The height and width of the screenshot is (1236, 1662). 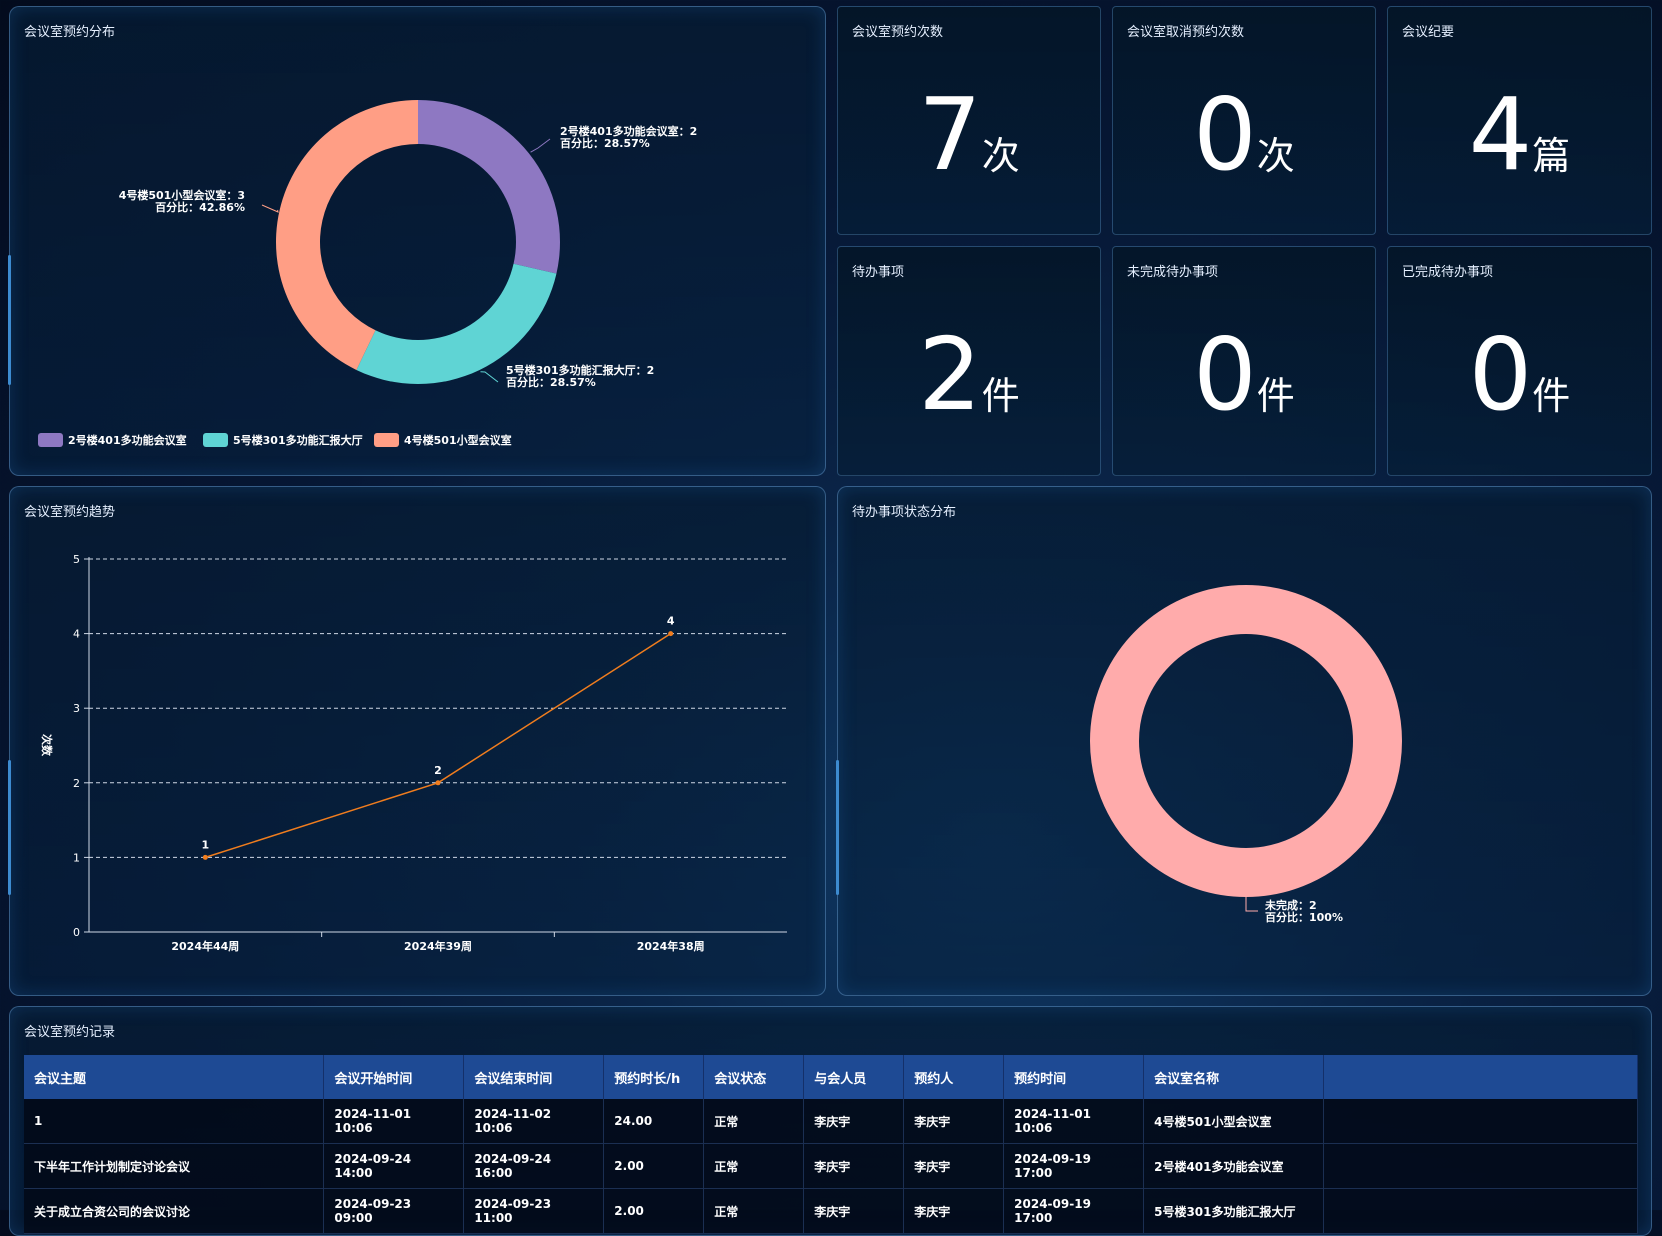 What do you see at coordinates (1074, 1121) in the screenshot?
I see `cell-booked-at: 2024-11-01 10:06` at bounding box center [1074, 1121].